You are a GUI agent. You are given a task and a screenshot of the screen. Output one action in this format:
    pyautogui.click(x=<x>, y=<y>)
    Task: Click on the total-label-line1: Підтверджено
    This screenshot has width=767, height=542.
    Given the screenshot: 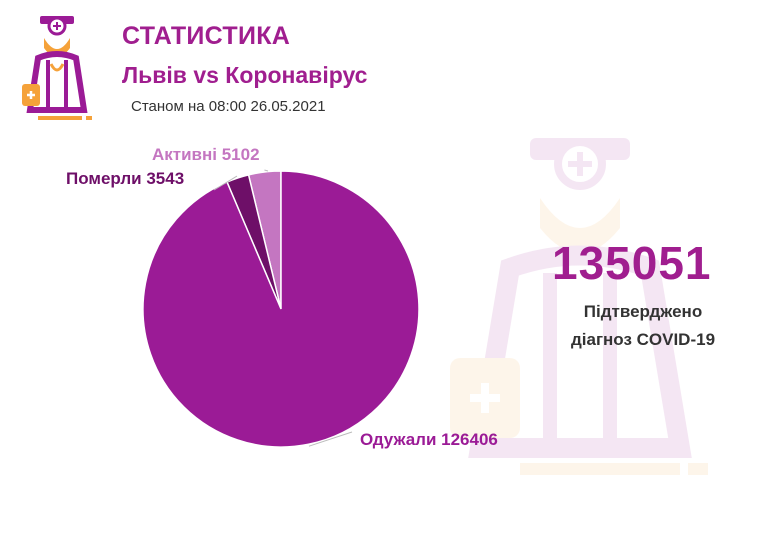 What is the action you would take?
    pyautogui.click(x=643, y=311)
    